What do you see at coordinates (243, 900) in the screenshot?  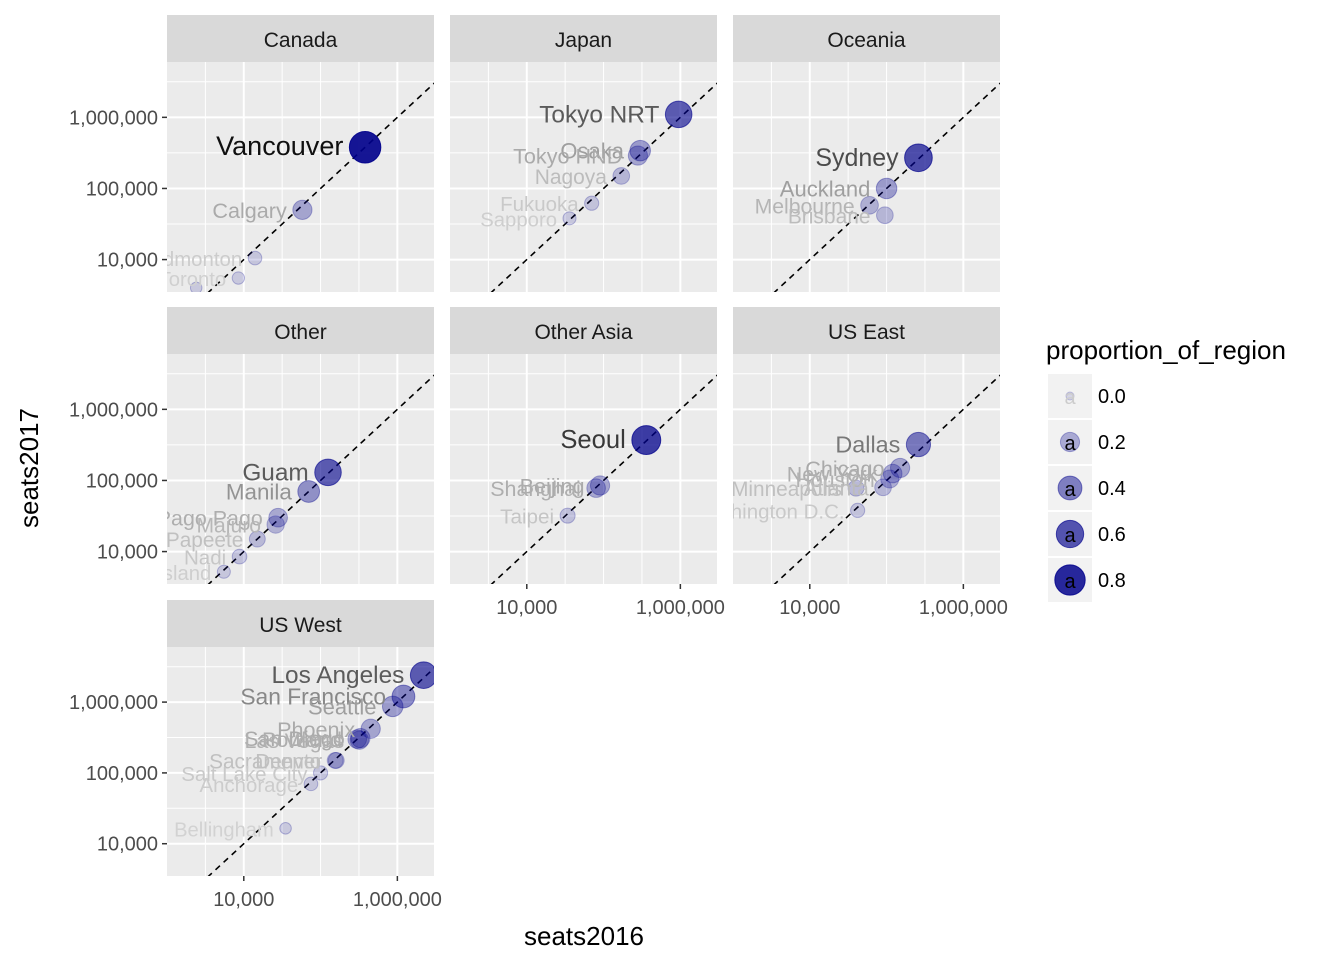 I see `x-tick-label: 10,000` at bounding box center [243, 900].